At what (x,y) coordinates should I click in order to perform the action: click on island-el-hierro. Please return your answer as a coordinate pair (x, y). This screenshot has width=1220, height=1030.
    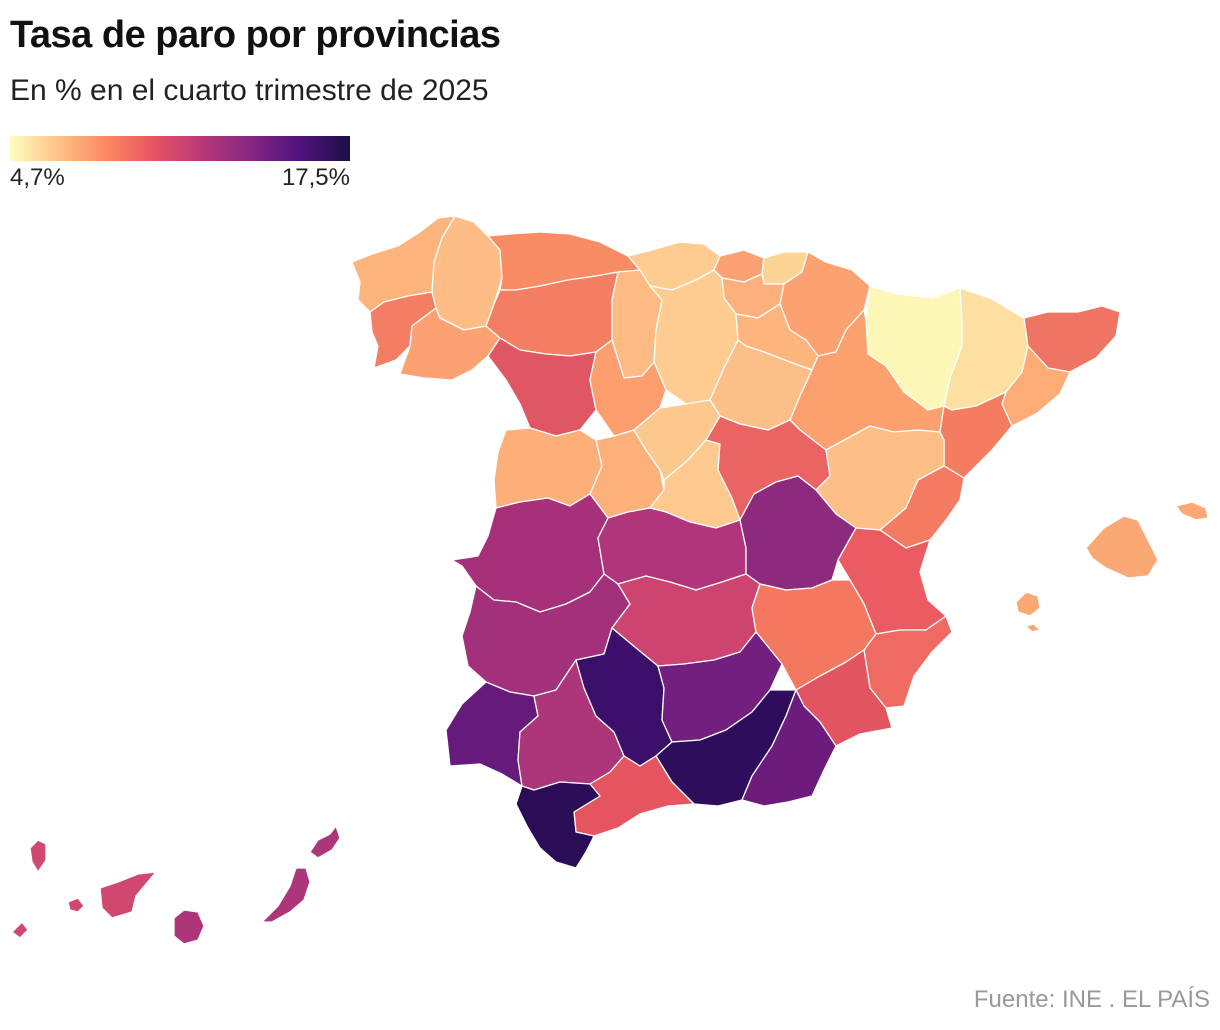
    Looking at the image, I should click on (20, 930).